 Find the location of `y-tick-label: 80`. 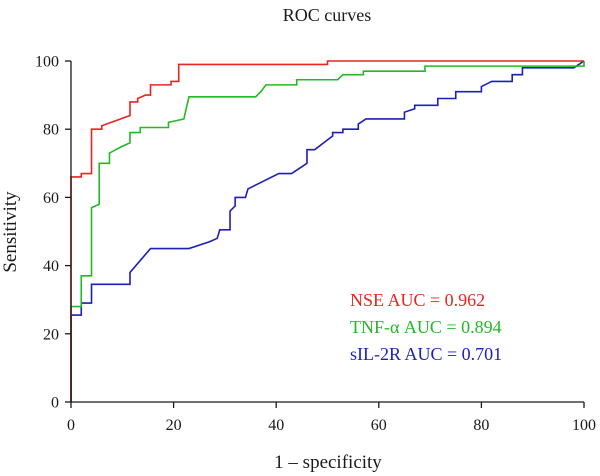

y-tick-label: 80 is located at coordinates (51, 130).